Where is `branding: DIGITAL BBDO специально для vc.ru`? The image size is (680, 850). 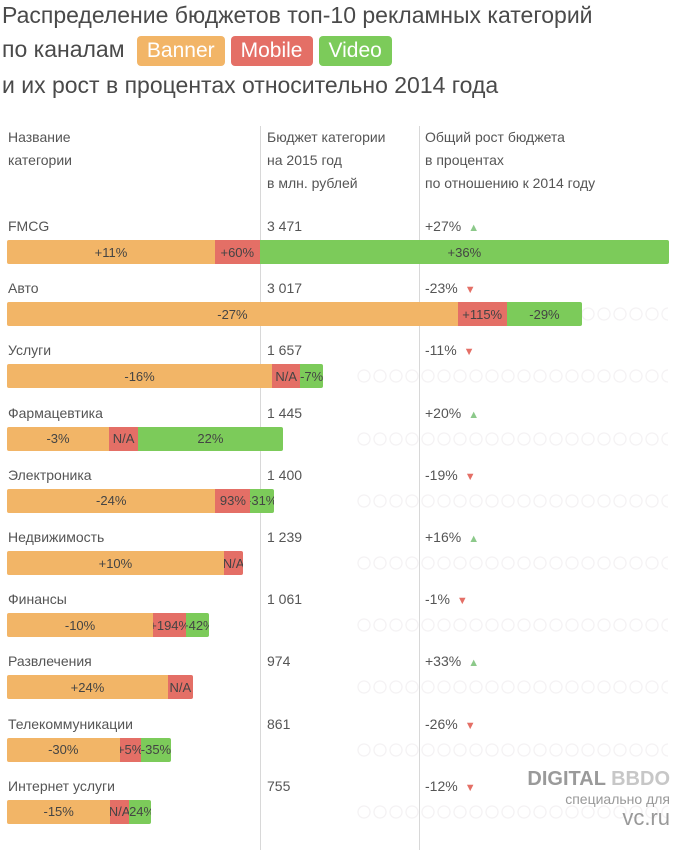
branding: DIGITAL BBDO специально для vc.ru is located at coordinates (598, 799).